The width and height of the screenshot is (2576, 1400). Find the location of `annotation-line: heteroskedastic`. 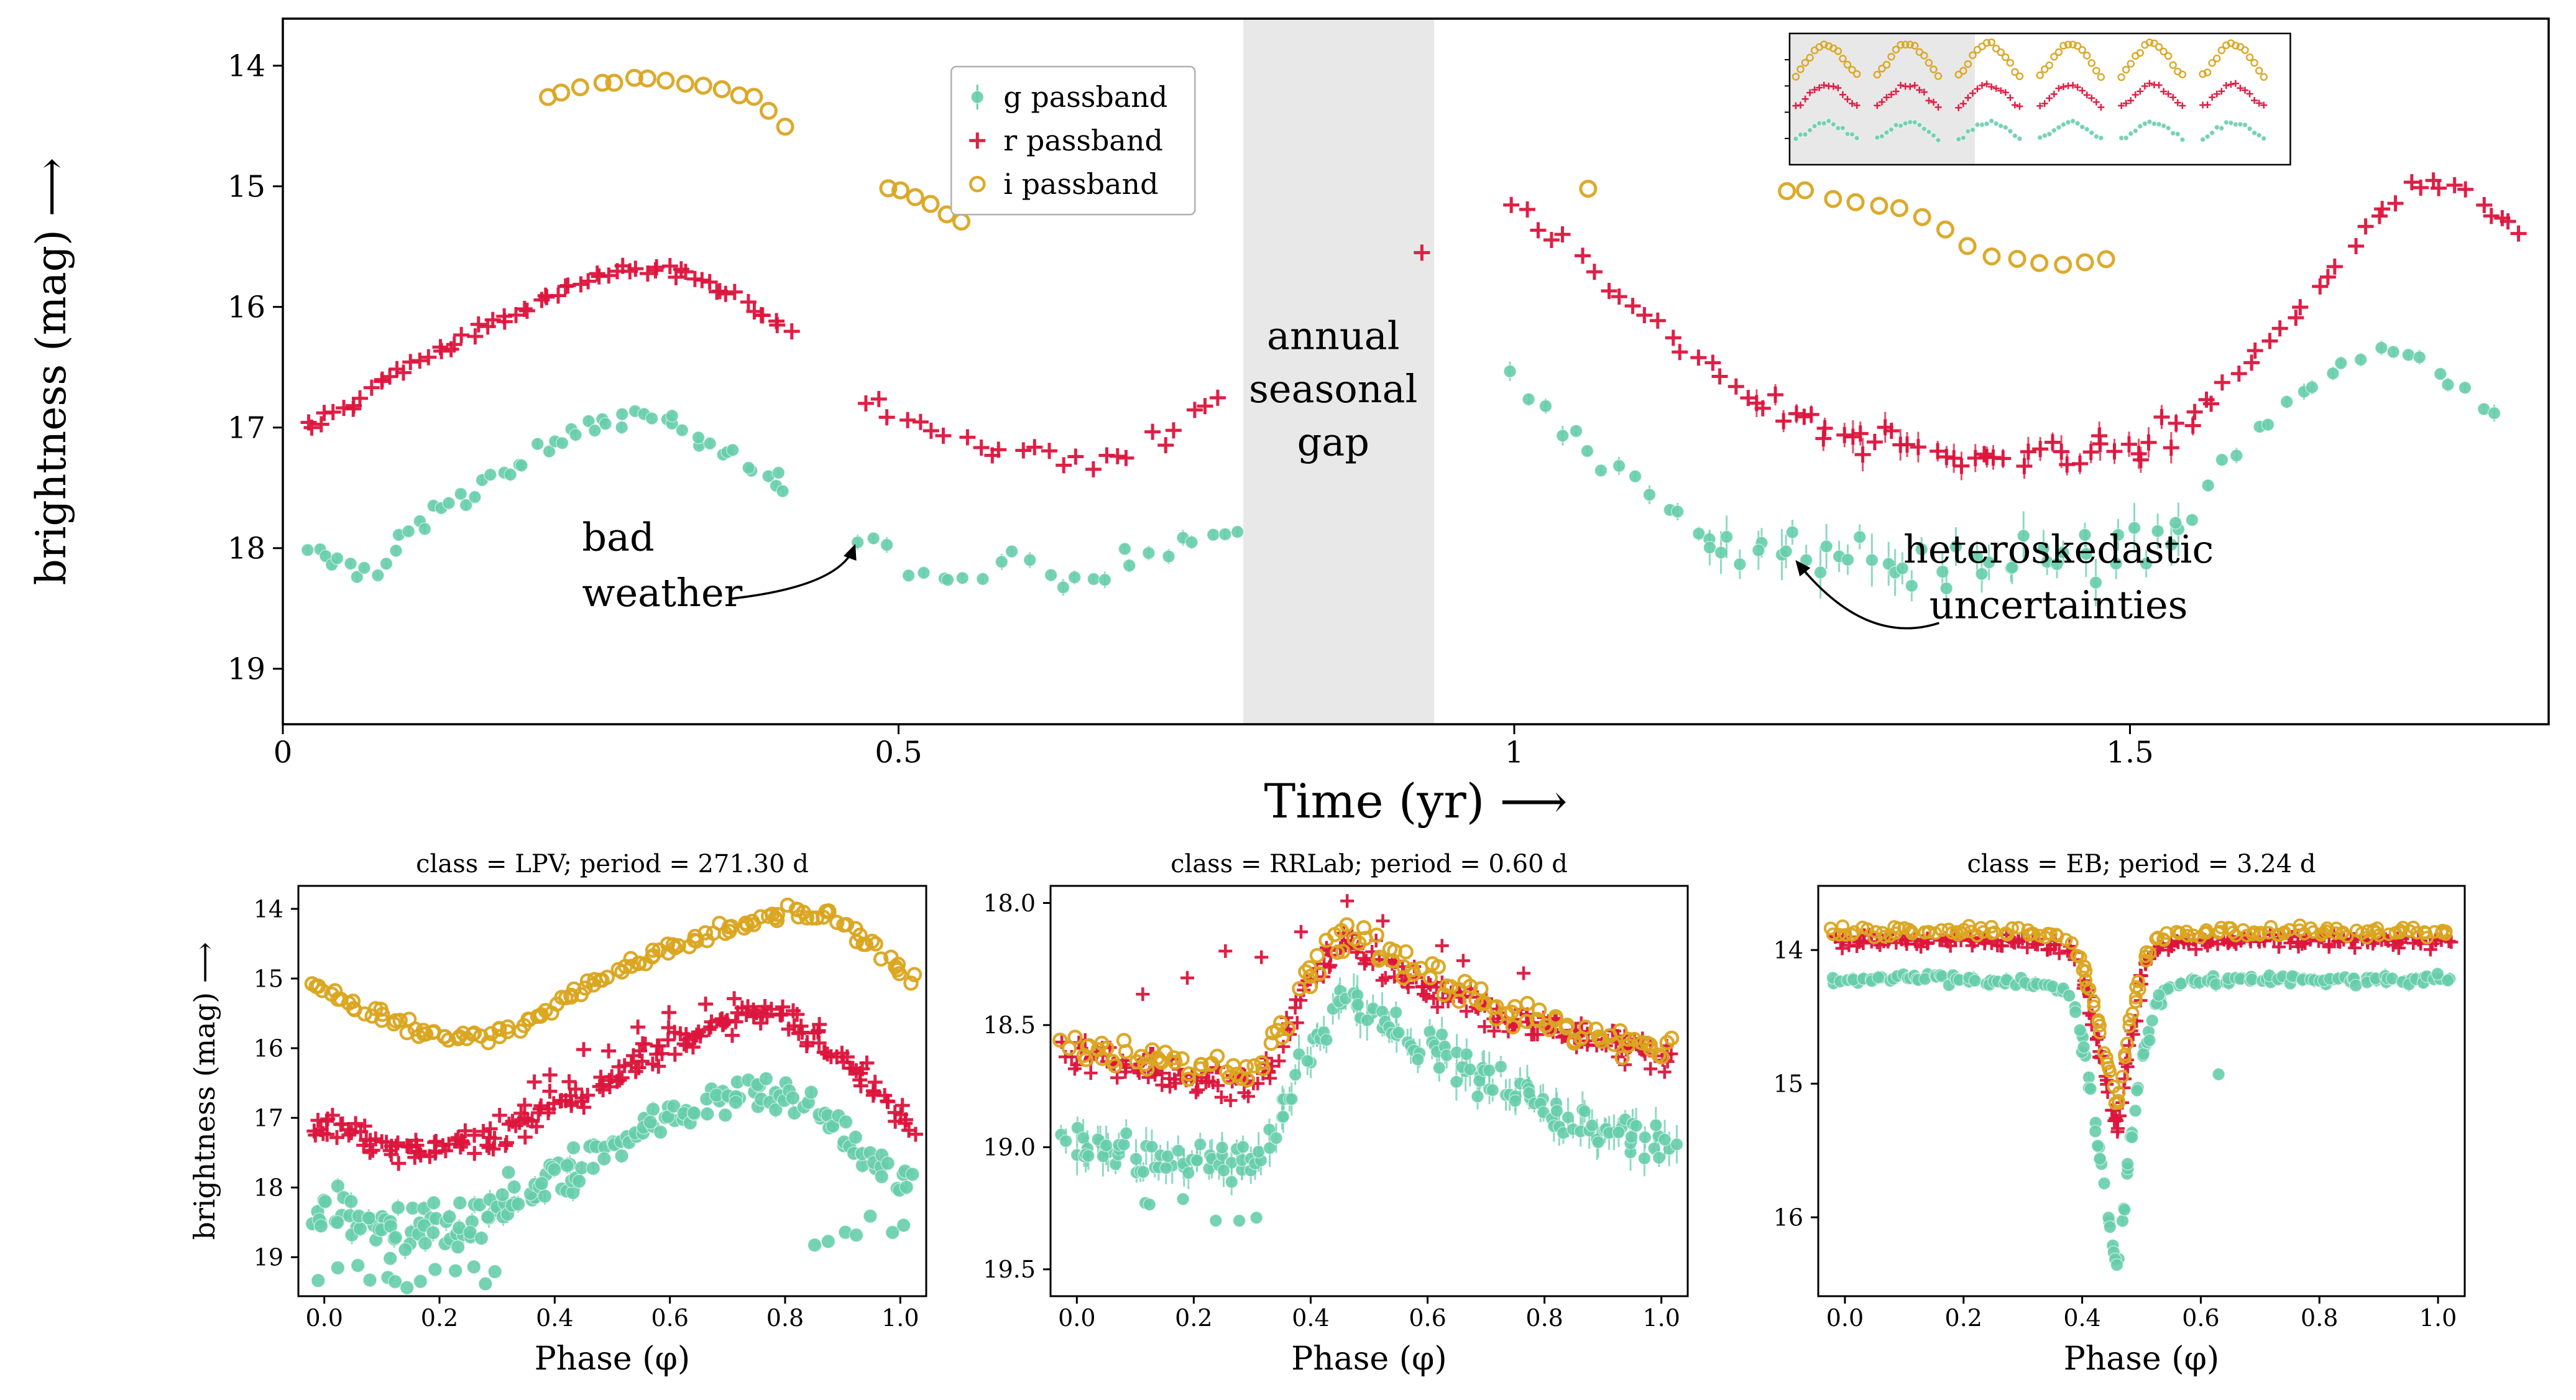

annotation-line: heteroskedastic is located at coordinates (2058, 549).